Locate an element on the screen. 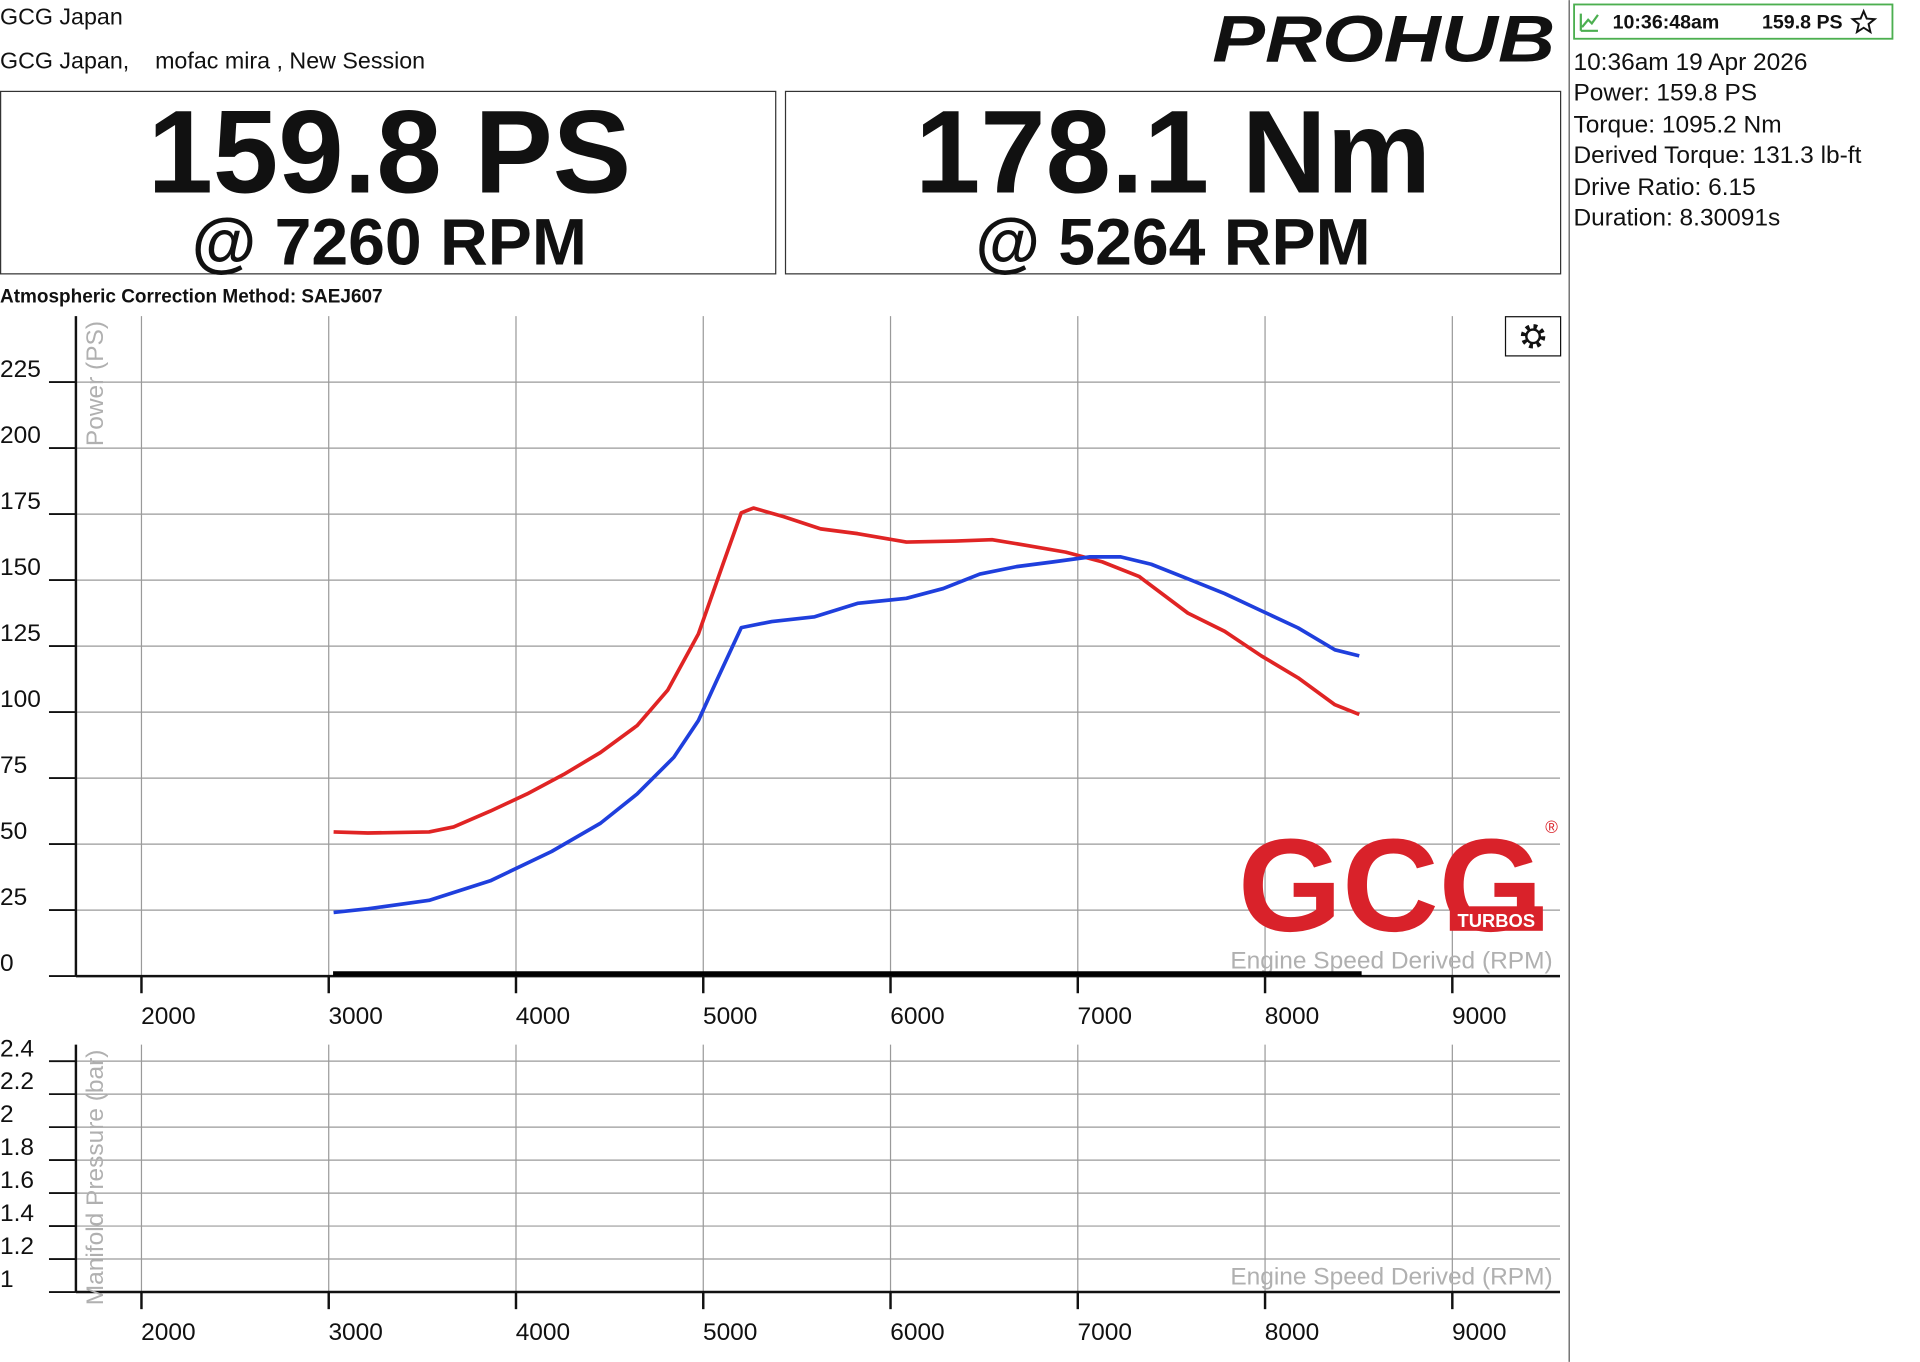 Image resolution: width=1920 pixels, height=1362 pixels. watermark-brand: GCG is located at coordinates (1390, 886).